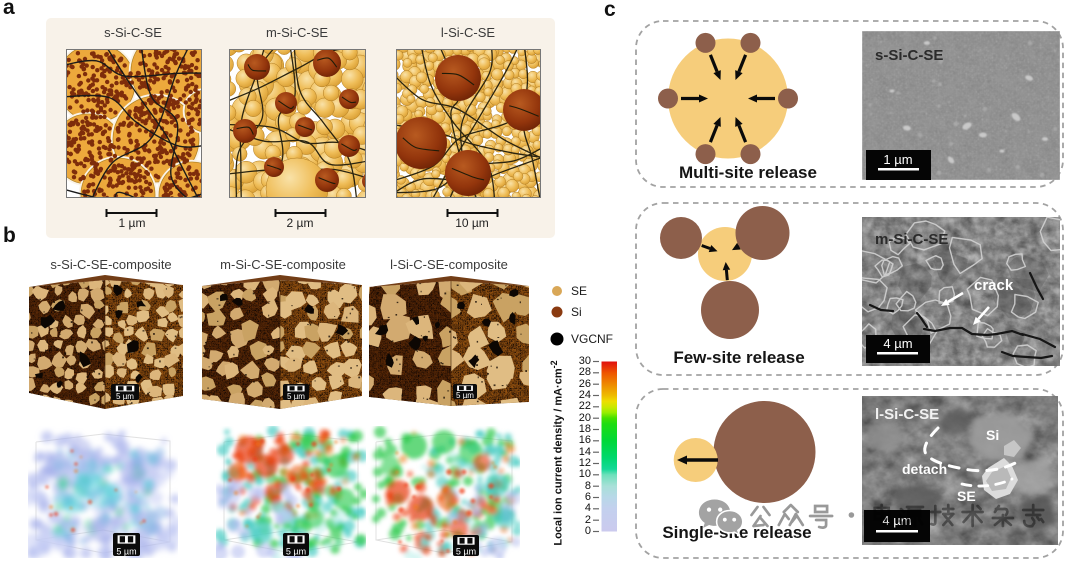  I want to click on svg-text: detach, so click(924, 469).